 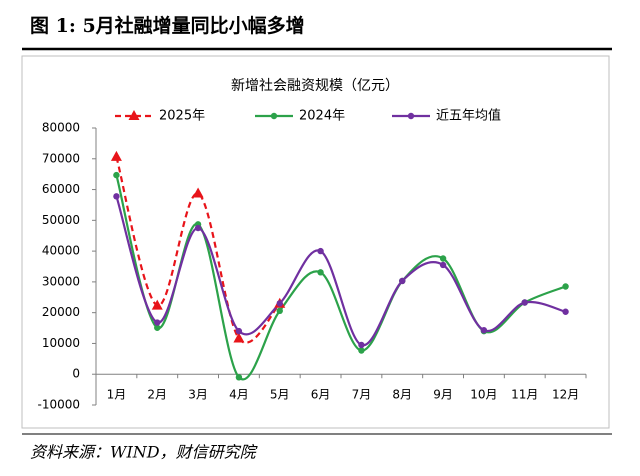 I want to click on y-tick-label: 30000, so click(x=61, y=281).